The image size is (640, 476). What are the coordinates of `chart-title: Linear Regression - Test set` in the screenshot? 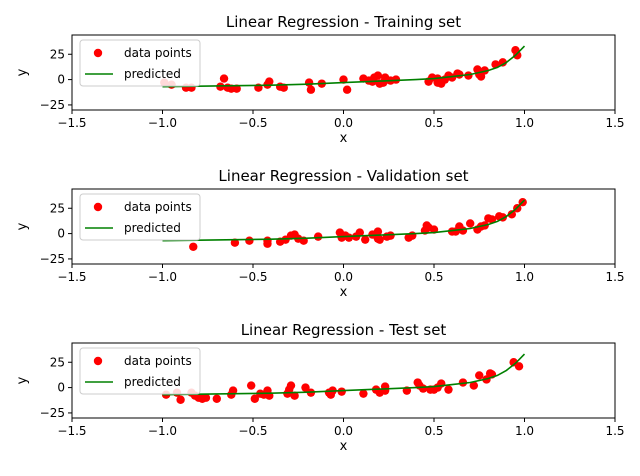 It's located at (344, 330).